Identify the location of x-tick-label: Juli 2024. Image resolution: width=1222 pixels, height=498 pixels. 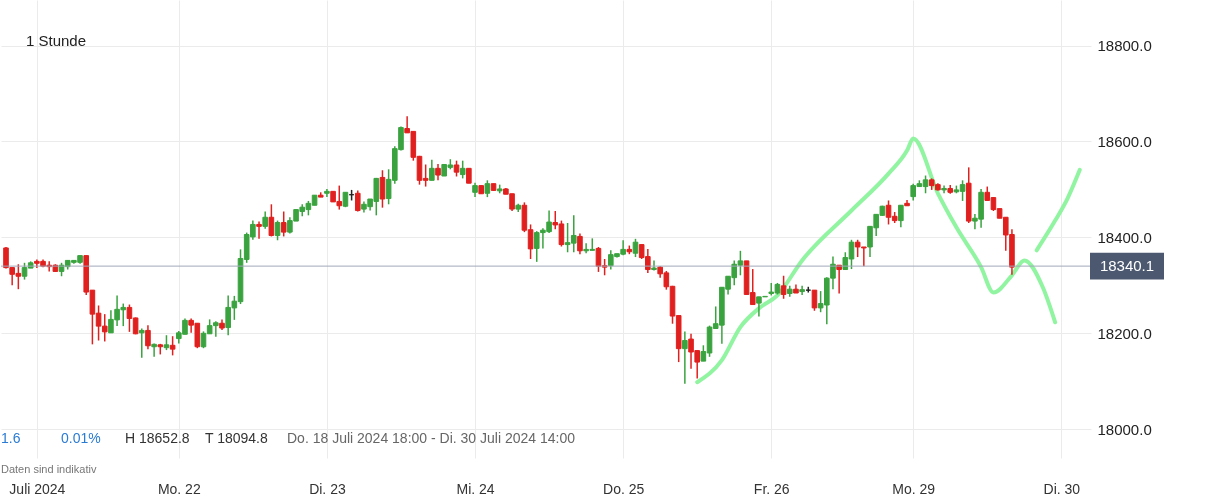
(37, 488).